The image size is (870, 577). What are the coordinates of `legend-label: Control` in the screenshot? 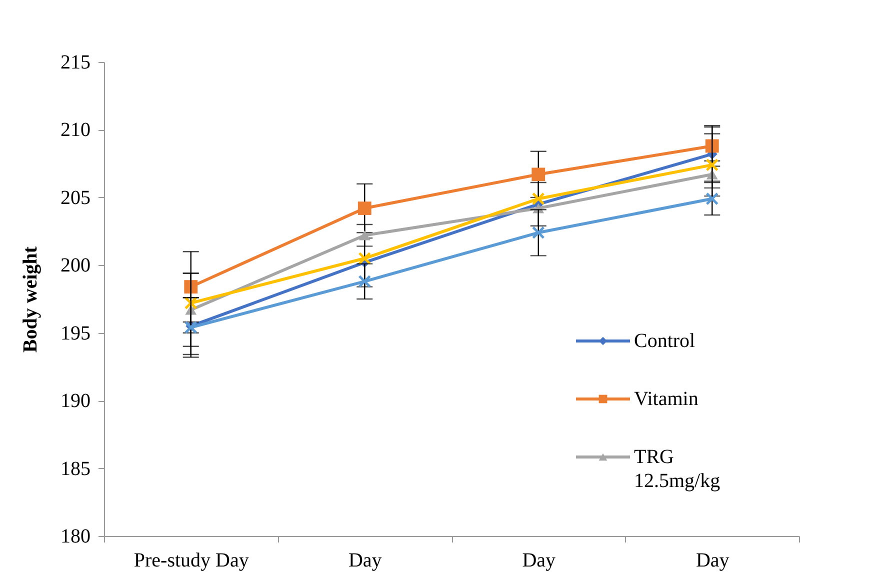 It's located at (665, 341).